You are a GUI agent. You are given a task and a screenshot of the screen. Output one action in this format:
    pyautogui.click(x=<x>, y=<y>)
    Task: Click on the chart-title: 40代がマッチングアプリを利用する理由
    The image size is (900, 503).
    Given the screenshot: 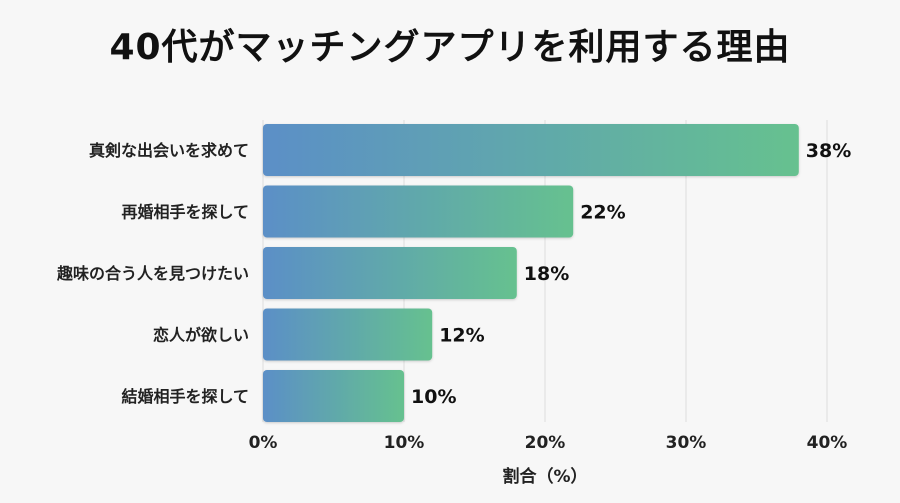 What is the action you would take?
    pyautogui.click(x=450, y=47)
    